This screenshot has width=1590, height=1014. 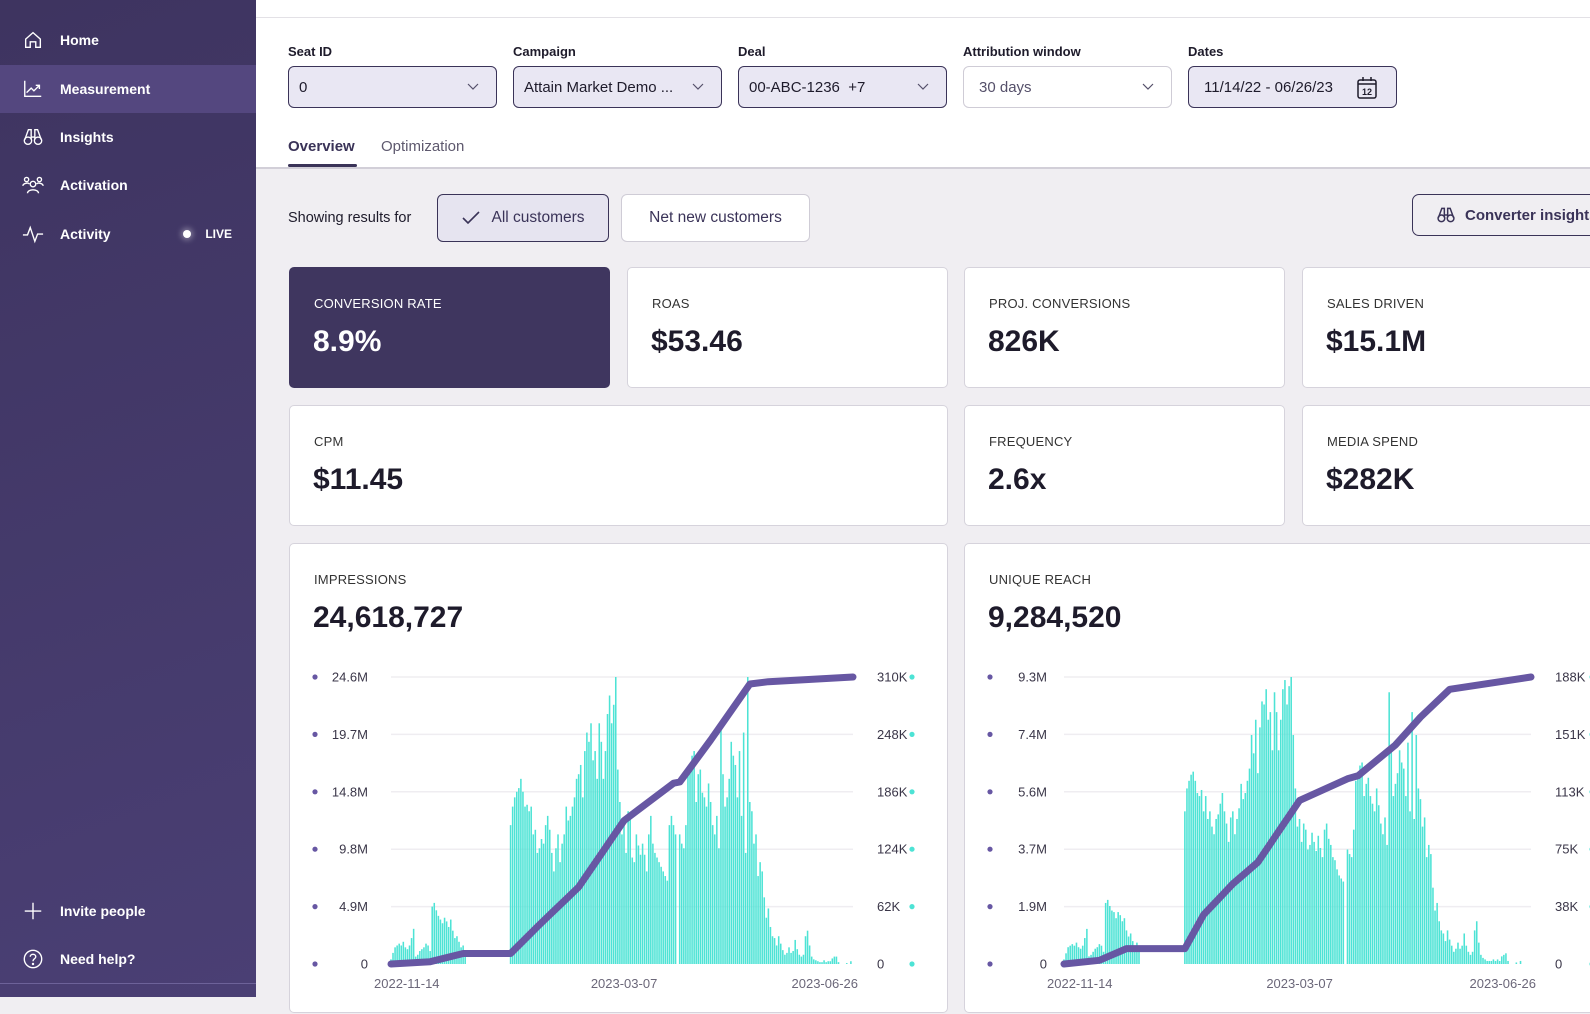 I want to click on net-new-customers-toggle: Net new customers, so click(x=715, y=218).